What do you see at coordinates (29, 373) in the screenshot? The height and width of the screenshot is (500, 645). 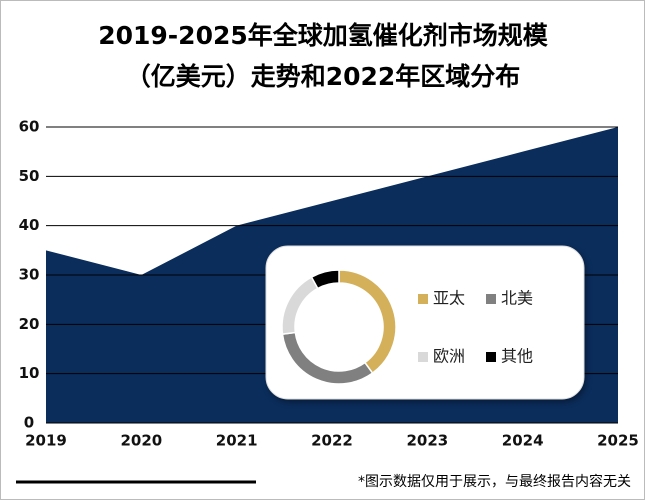 I see `y-tick-label: 10` at bounding box center [29, 373].